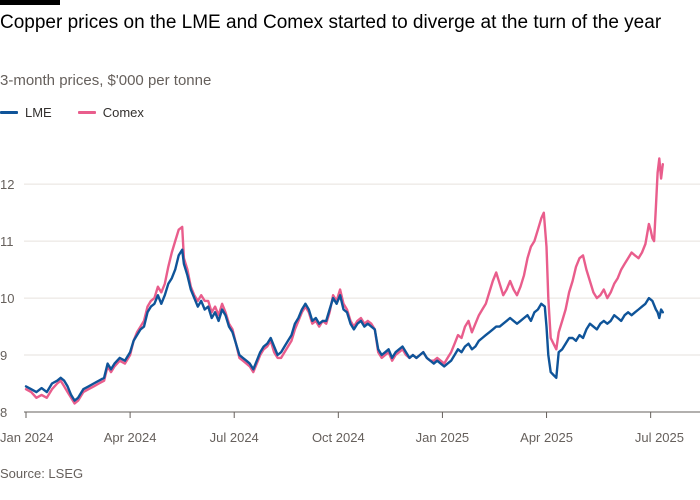  What do you see at coordinates (234, 437) in the screenshot?
I see `x-tick-label: Jul 2024` at bounding box center [234, 437].